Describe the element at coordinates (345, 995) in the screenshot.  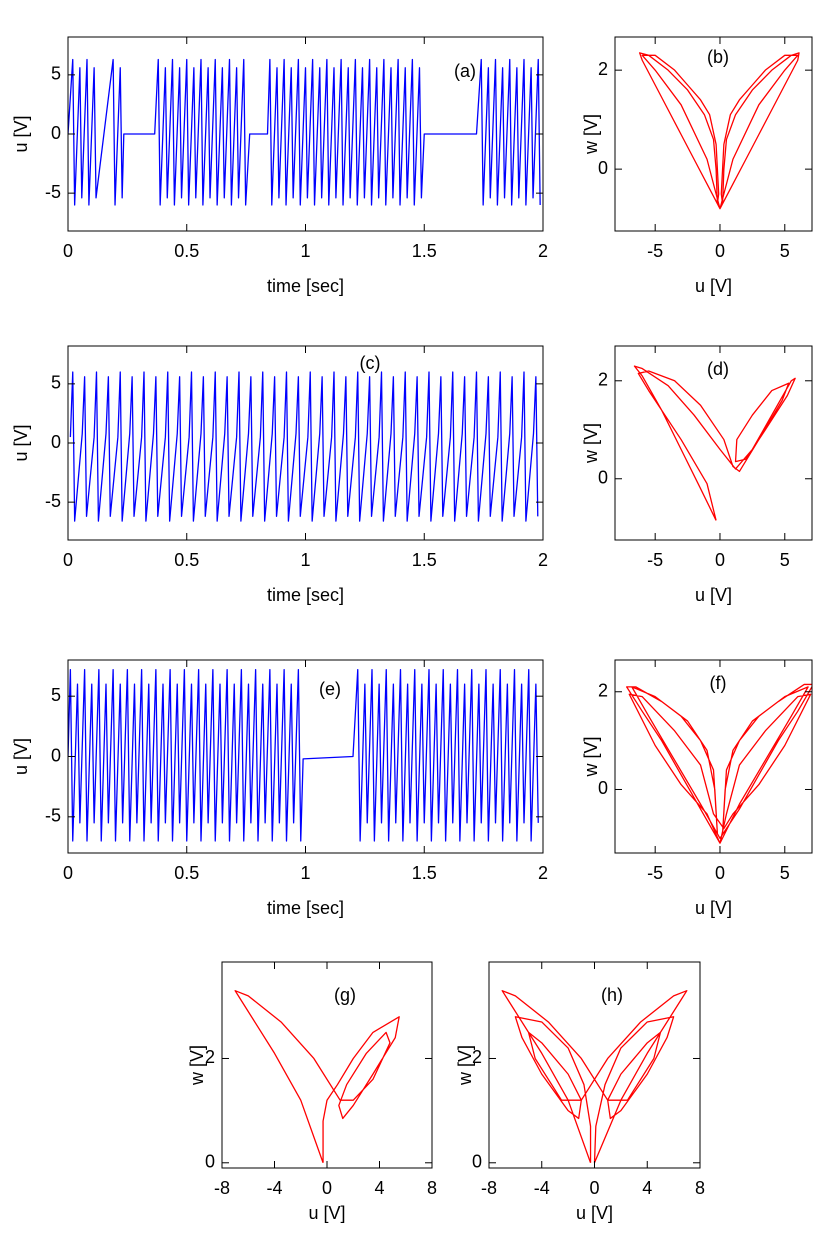
I see `panel-label: (g)` at that location.